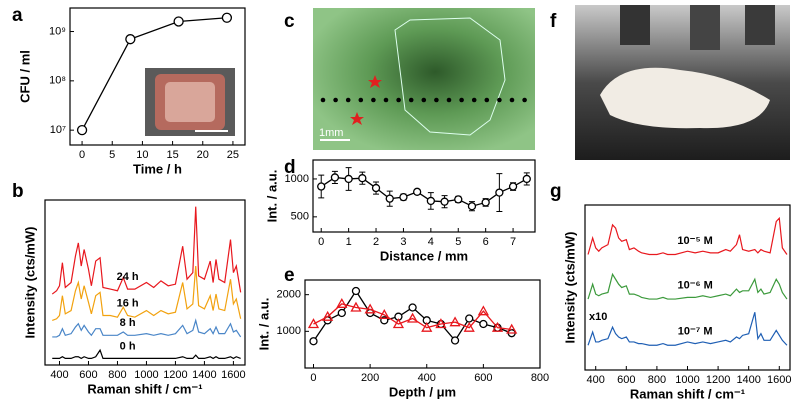  Describe the element at coordinates (157, 168) in the screenshot. I see `x-axis-label: Time / h` at that location.